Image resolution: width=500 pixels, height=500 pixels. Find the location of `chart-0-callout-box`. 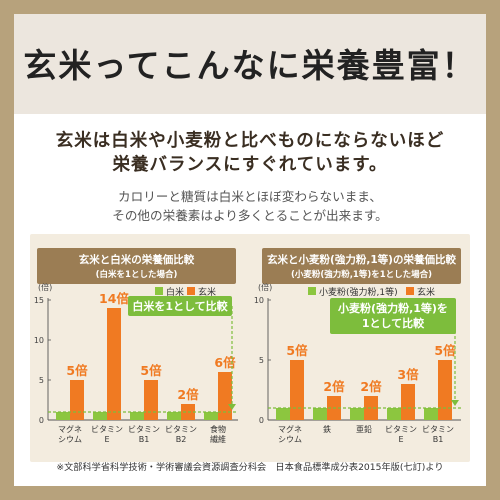

chart-0-callout-box is located at coordinates (180, 306).